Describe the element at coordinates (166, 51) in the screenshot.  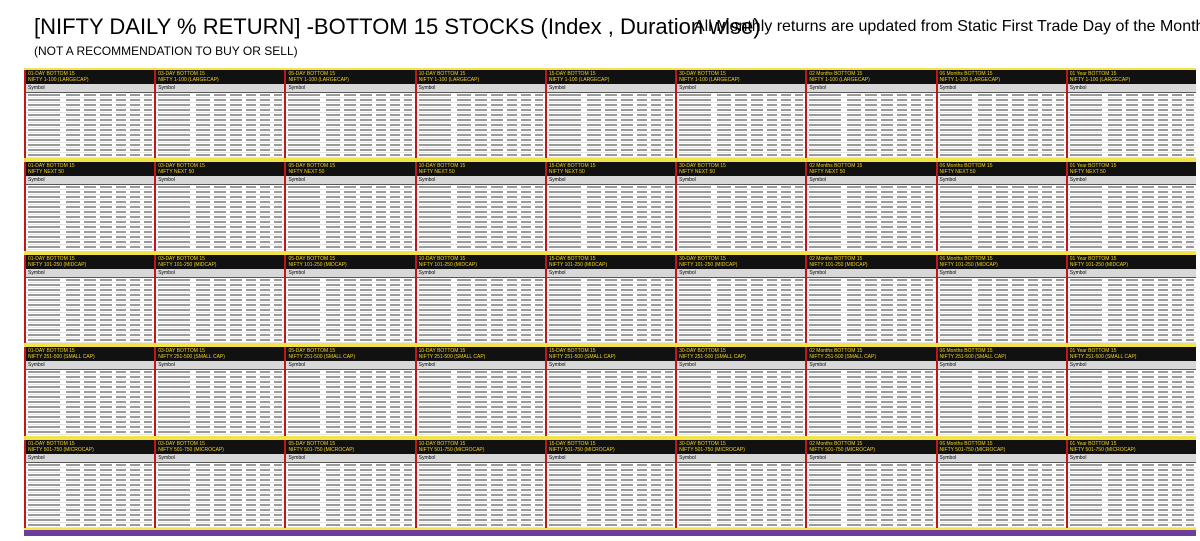
I see `disclaimer: (NOT A RECOMMENDATION TO BUY OR SELL)` at that location.